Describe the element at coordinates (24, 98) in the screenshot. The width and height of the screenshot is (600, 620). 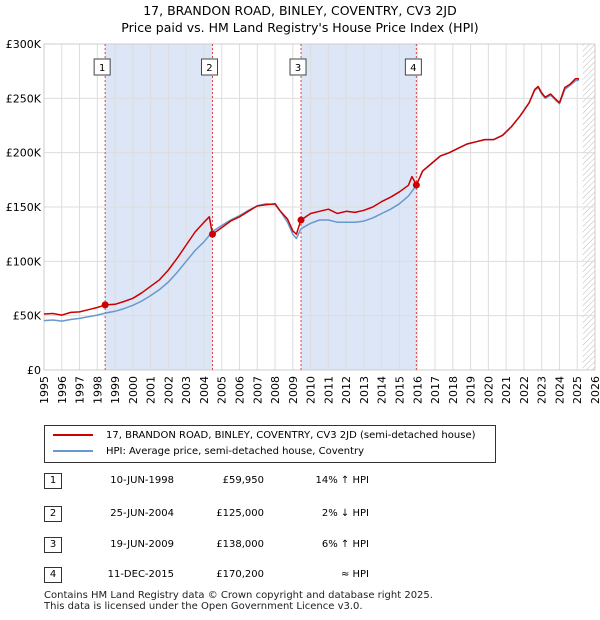
I see `y-tick-label: £250K` at that location.